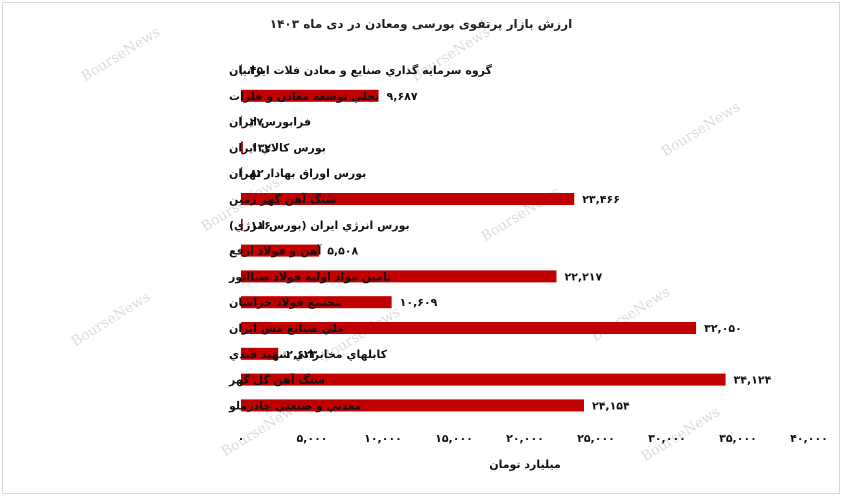 Image resolution: width=842 pixels, height=496 pixels. What do you see at coordinates (454, 438) in the screenshot?
I see `x-tick-label: ۱۵,۰۰۰` at bounding box center [454, 438].